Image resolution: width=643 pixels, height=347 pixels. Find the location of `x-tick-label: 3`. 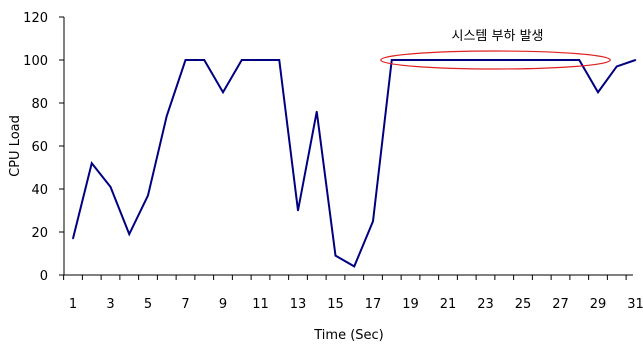

x-tick-label: 3 is located at coordinates (110, 304).